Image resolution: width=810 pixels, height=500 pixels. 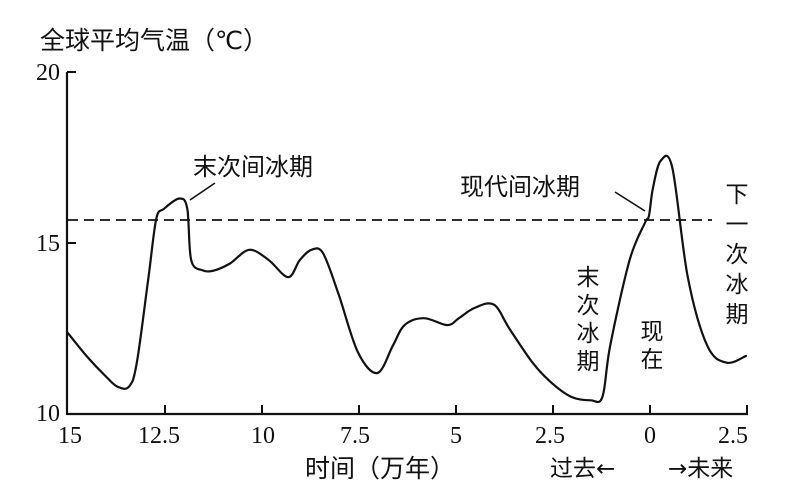 What do you see at coordinates (48, 414) in the screenshot?
I see `y-tick-label-10: 10` at bounding box center [48, 414].